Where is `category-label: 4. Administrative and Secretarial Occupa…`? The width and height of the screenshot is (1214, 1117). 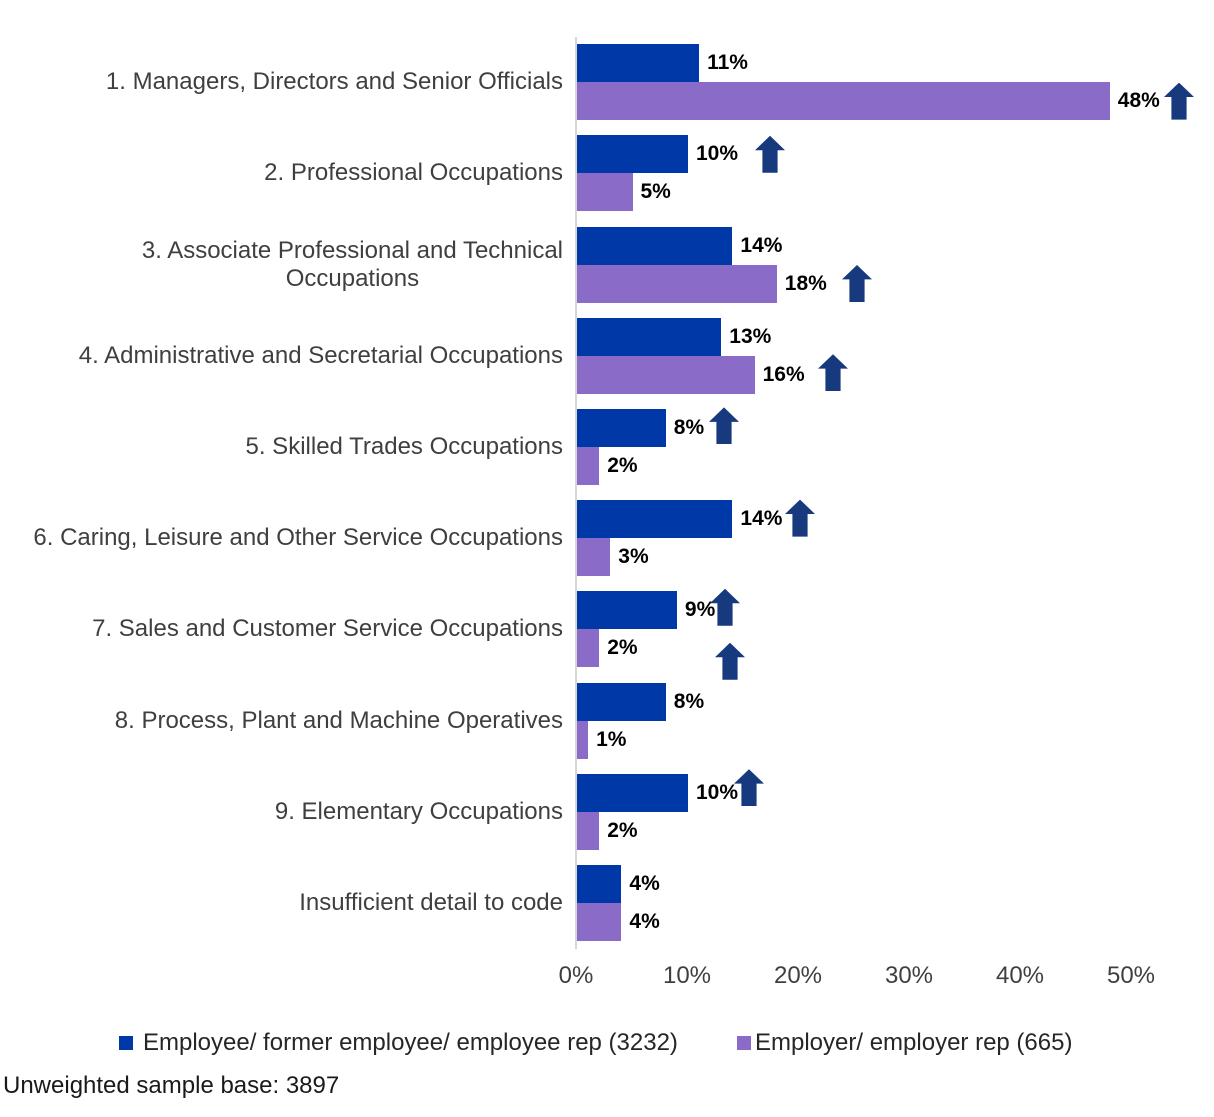
category-label: 4. Administrative and Secretarial Occupa… is located at coordinates (320, 355).